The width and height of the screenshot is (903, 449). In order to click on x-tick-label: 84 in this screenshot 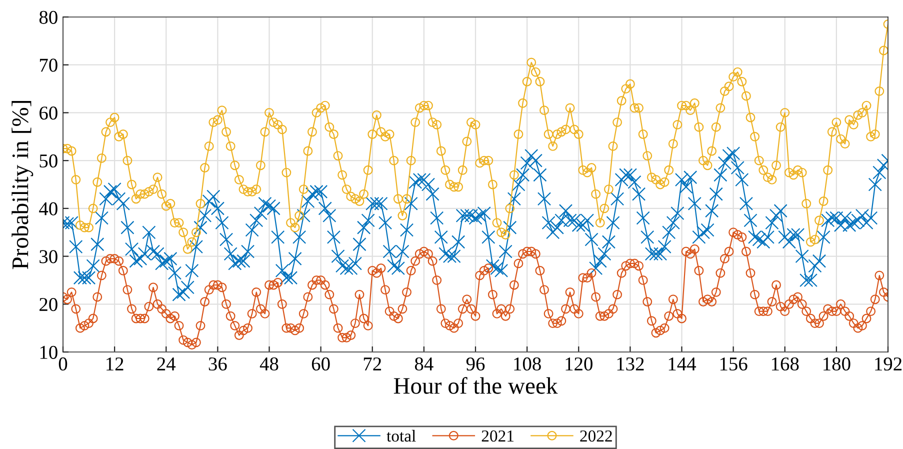, I will do `click(424, 364)`.